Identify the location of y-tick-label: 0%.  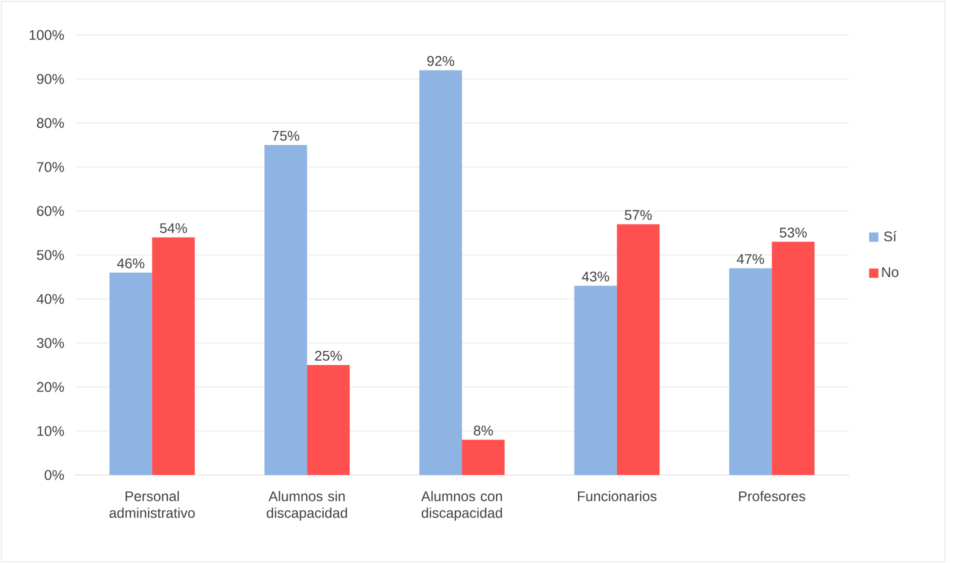
(54, 475).